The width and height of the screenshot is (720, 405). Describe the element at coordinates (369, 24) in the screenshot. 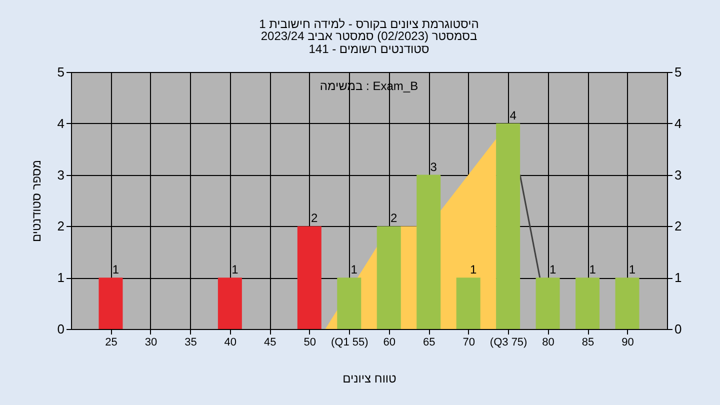

I see `chart-title: היסטוגרמת ציונים בקורס - למידה חישובית 1` at that location.